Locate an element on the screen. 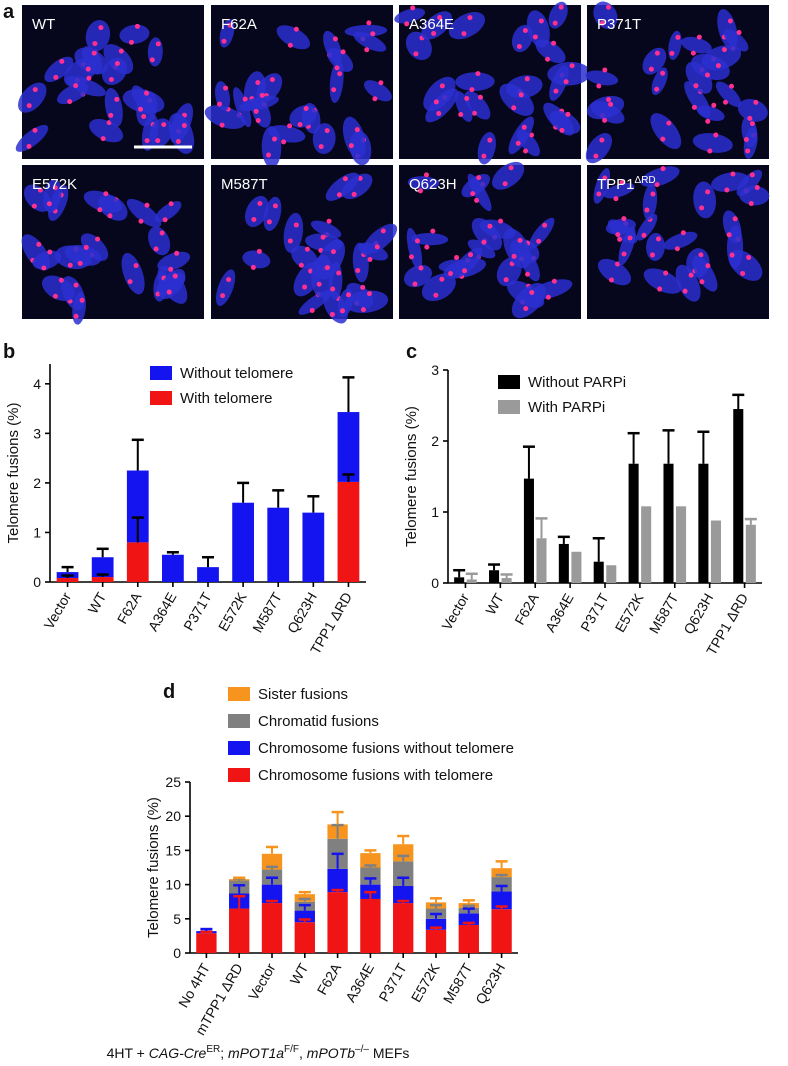 The height and width of the screenshot is (1066, 788). image-label-text: Q623H is located at coordinates (433, 184).